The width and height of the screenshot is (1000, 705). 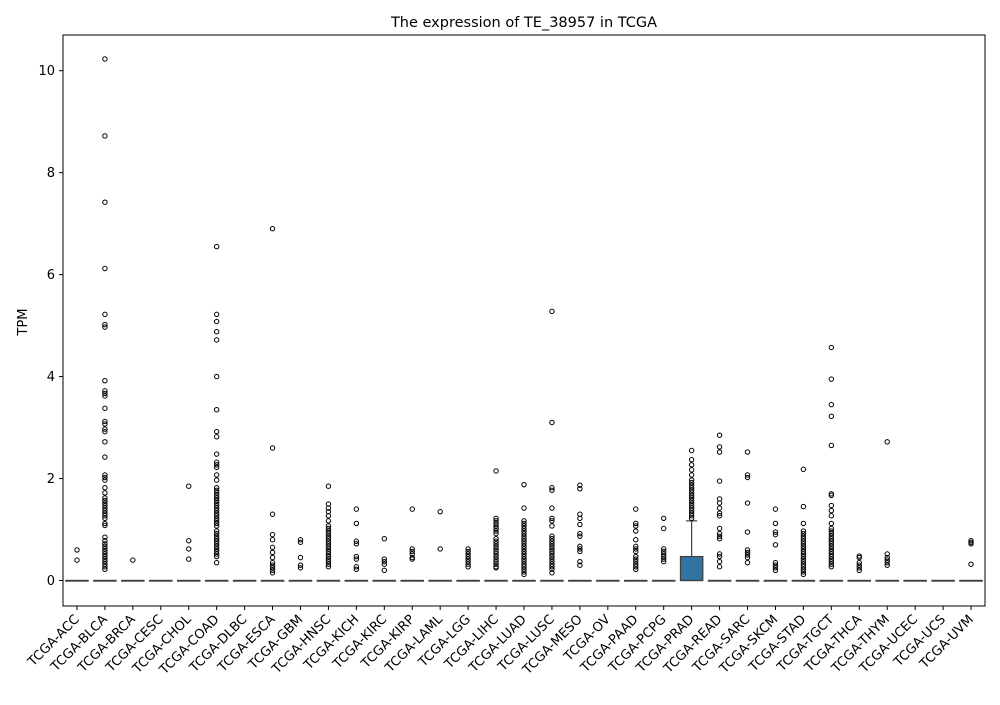 I want to click on y-tick-label: 2, so click(x=51, y=479).